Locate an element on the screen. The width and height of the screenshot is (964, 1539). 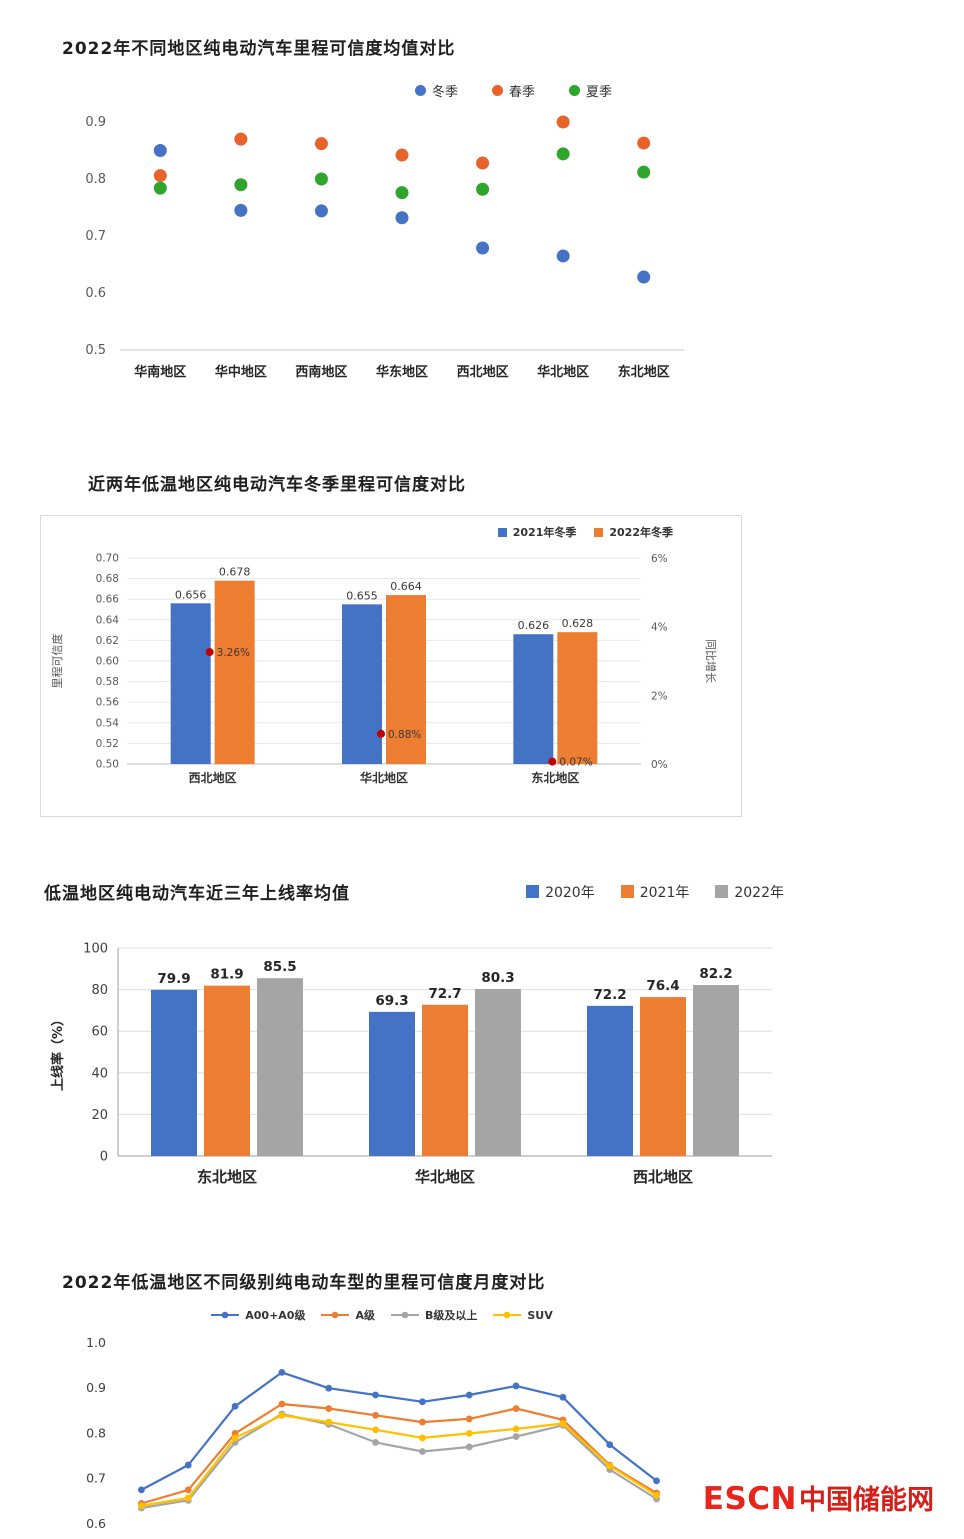
bar-value-label: 0.664 is located at coordinates (406, 586).